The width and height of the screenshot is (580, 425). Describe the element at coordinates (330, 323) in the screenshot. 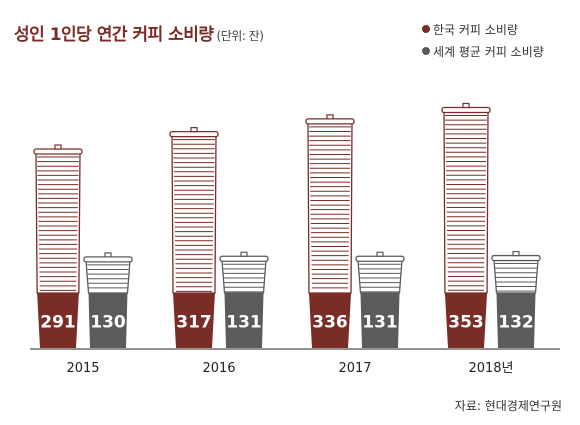

I see `data-label: 336` at that location.